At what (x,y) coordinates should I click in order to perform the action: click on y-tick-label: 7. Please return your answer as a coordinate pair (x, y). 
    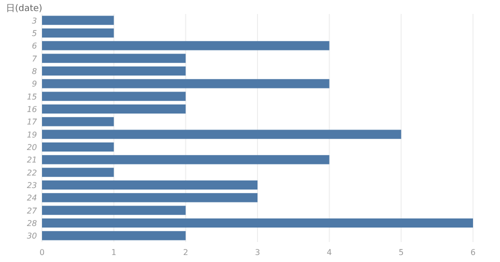
    Looking at the image, I should click on (35, 59).